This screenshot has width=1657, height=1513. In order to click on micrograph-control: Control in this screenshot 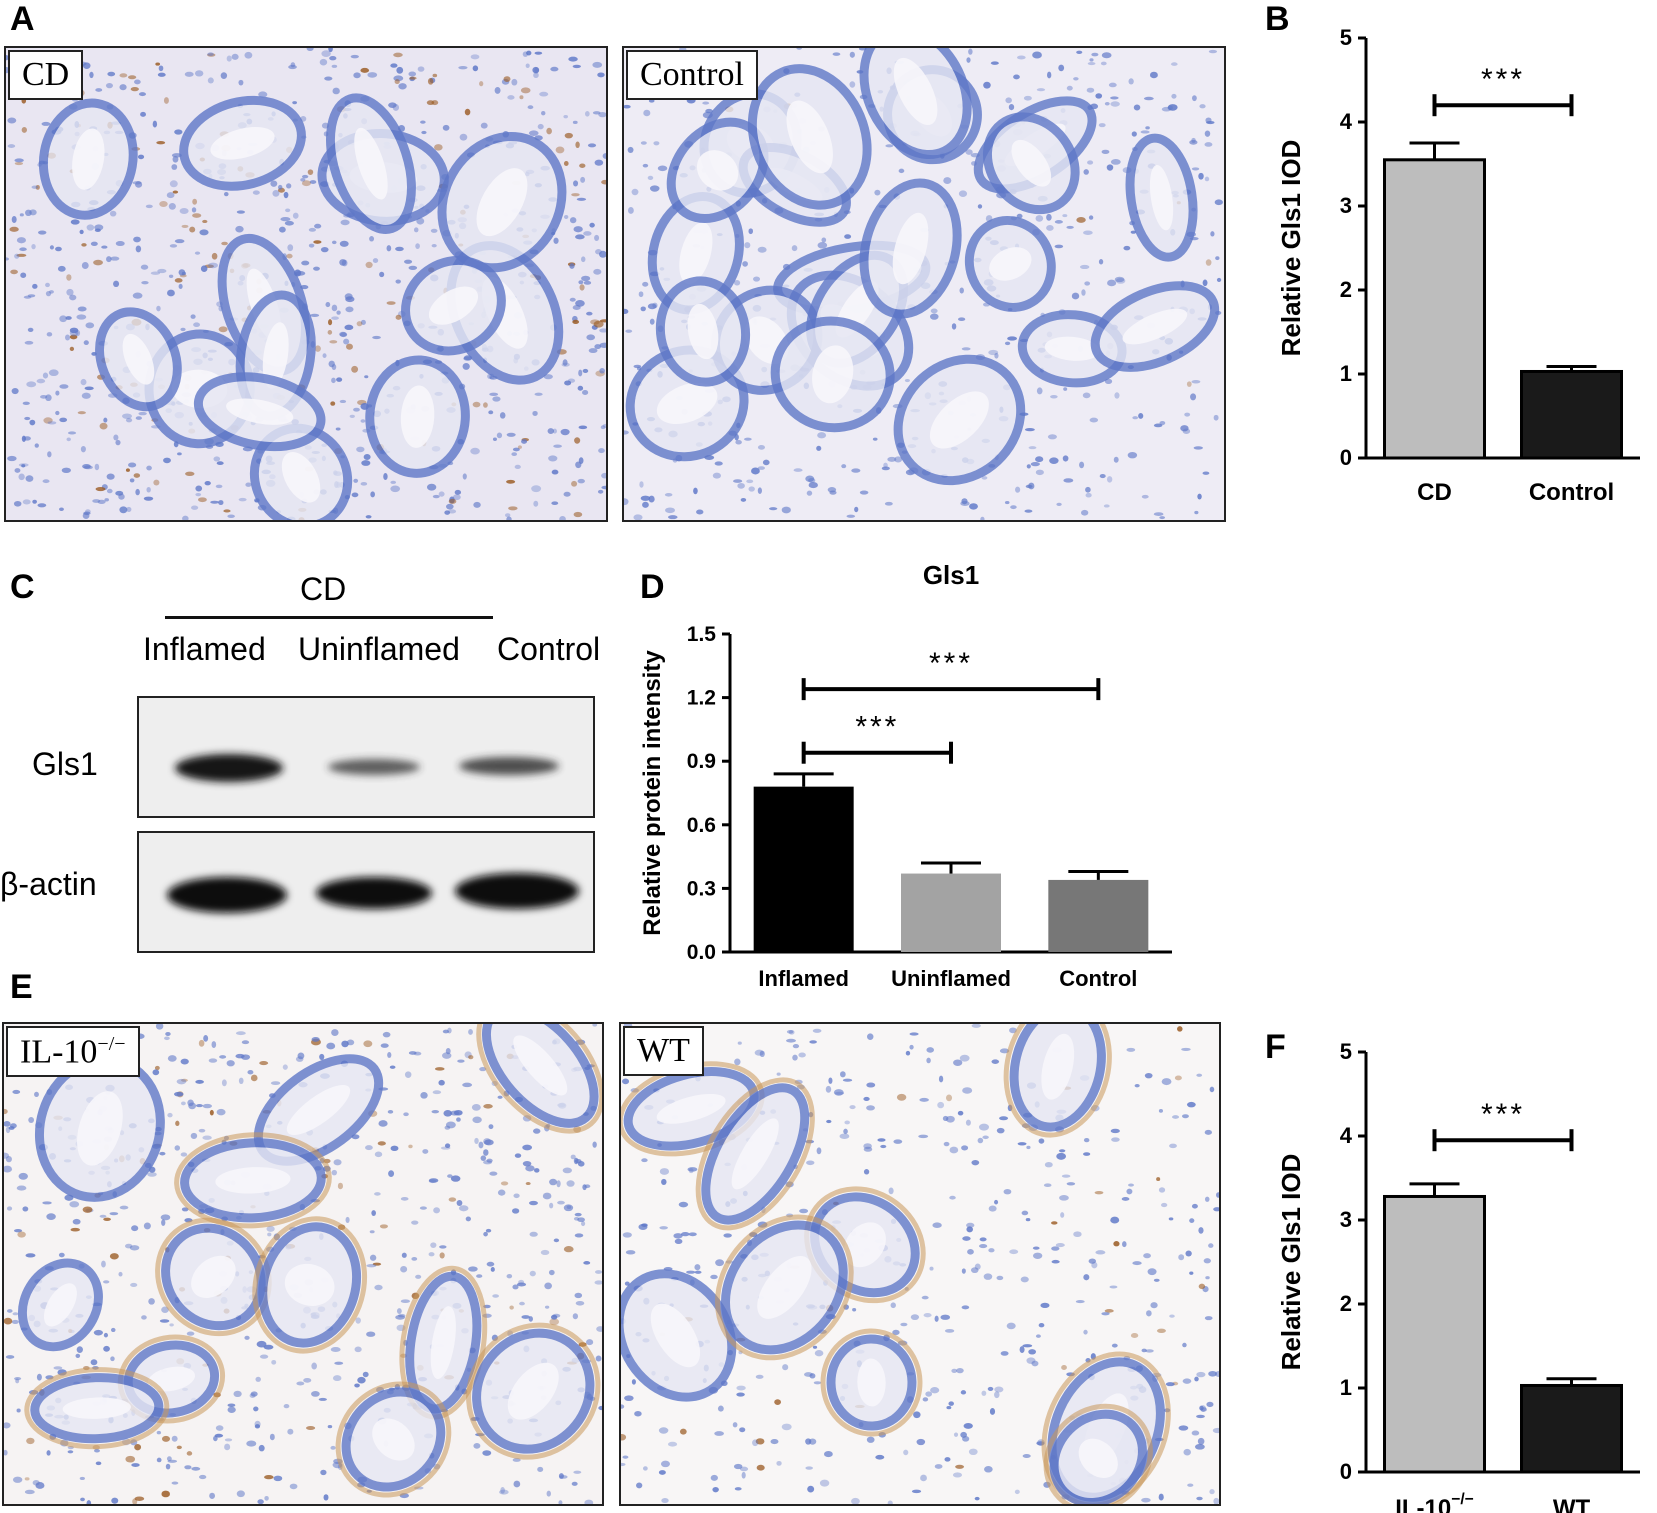, I will do `click(924, 284)`.